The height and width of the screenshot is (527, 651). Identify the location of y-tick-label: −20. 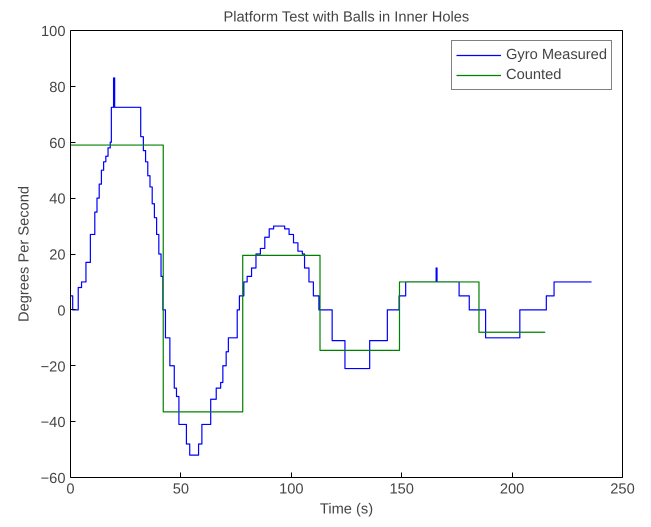
(53, 367).